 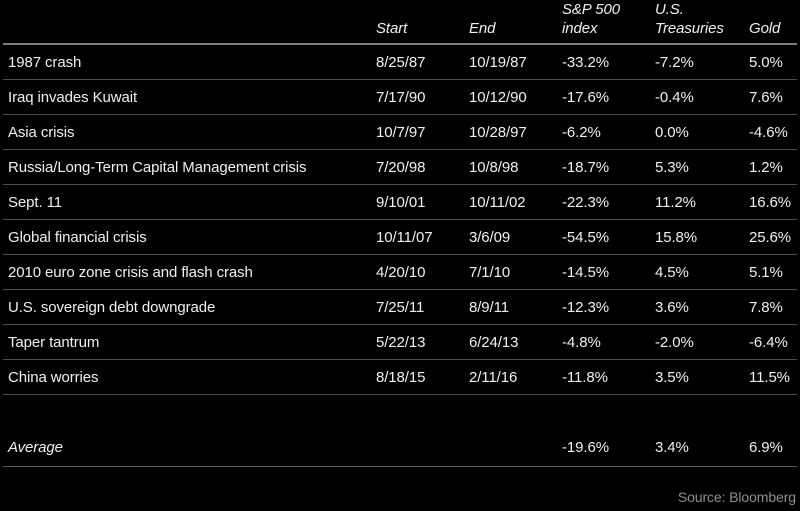 I want to click on sp500-cell: -17.6%, so click(x=585, y=97).